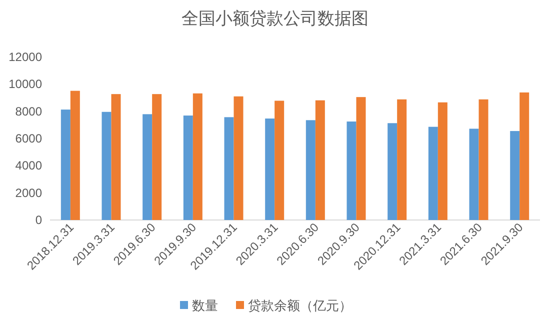 The width and height of the screenshot is (550, 328). I want to click on y-tick-label: 10000, so click(25, 84).